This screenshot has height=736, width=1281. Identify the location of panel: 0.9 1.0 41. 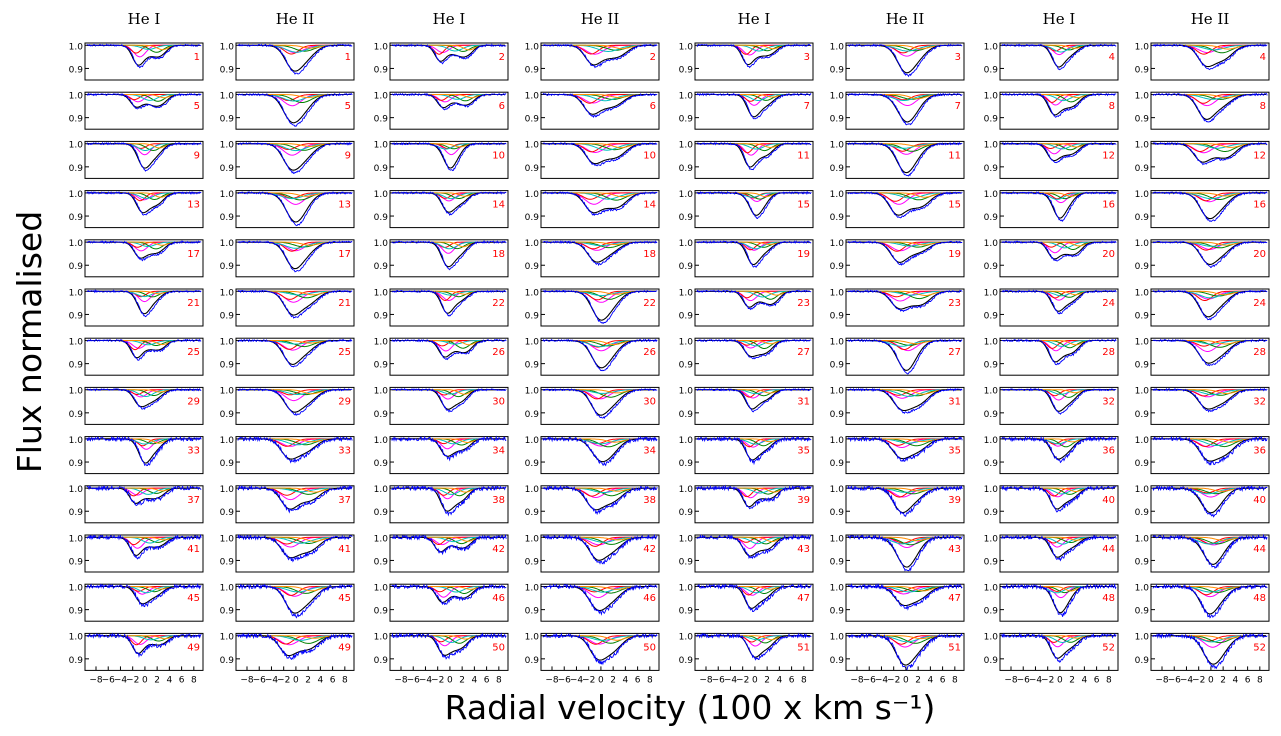
(287, 553).